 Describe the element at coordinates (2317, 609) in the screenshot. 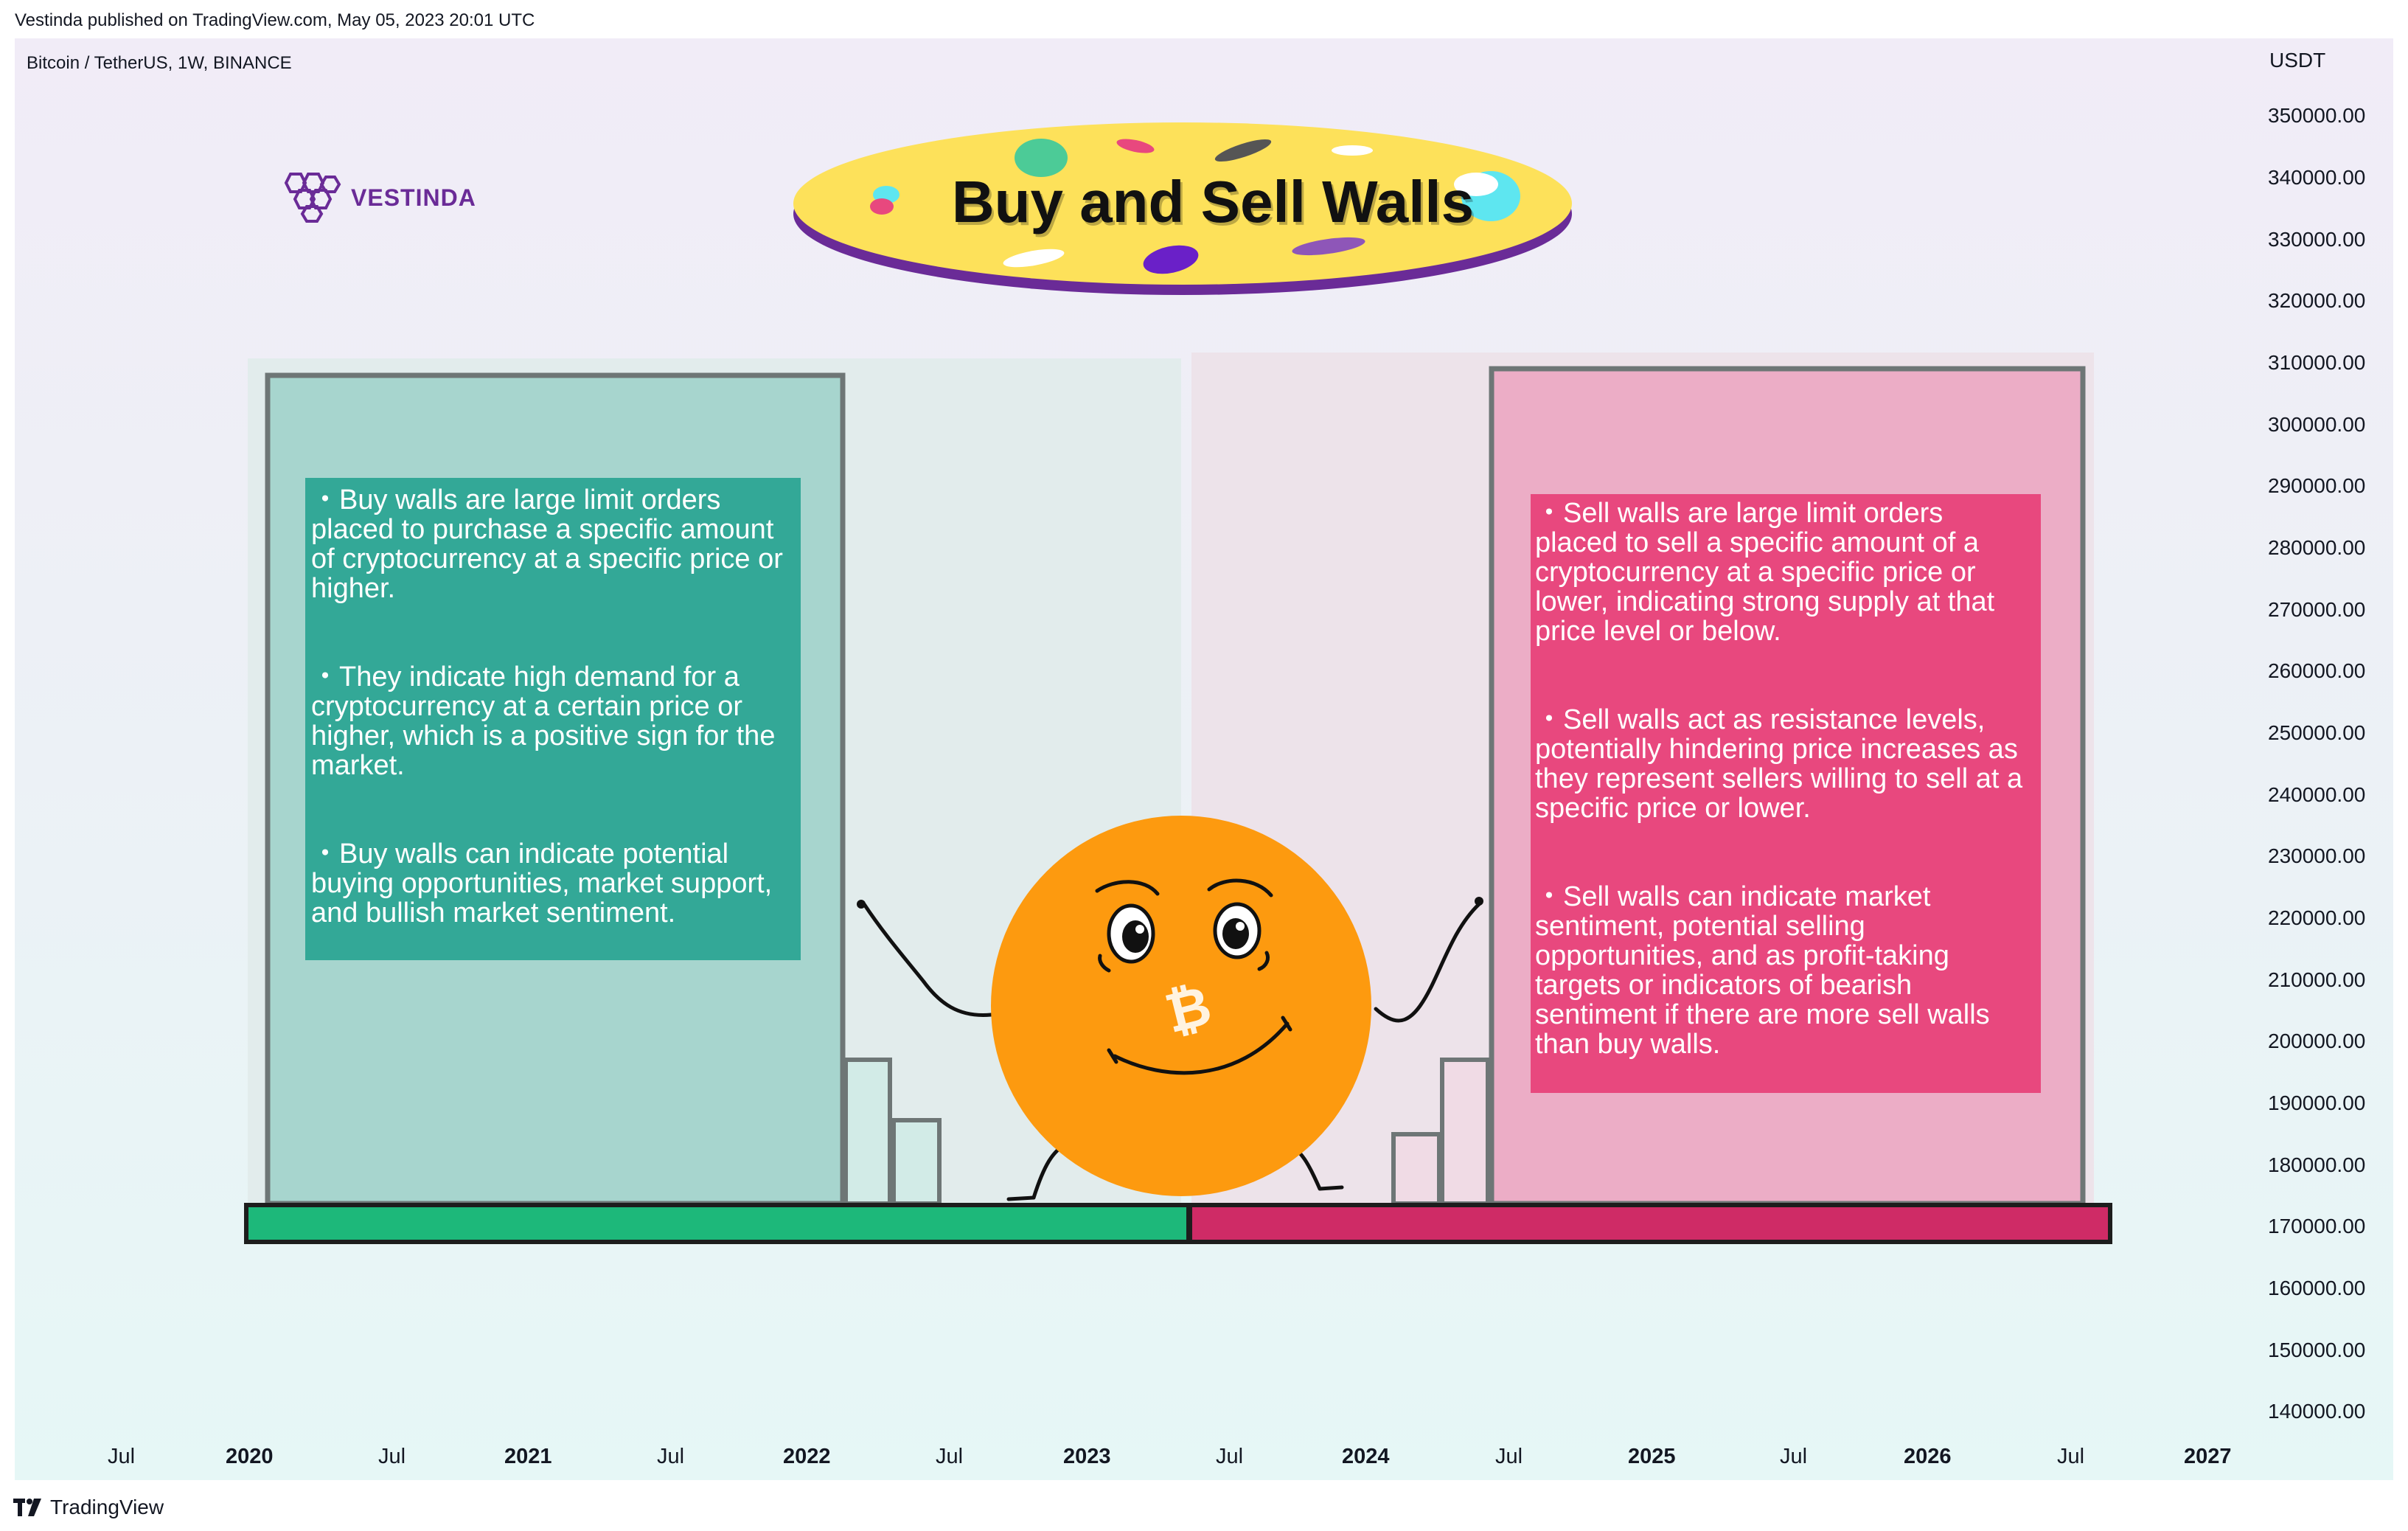

I see `price-tick: 270000.00` at that location.